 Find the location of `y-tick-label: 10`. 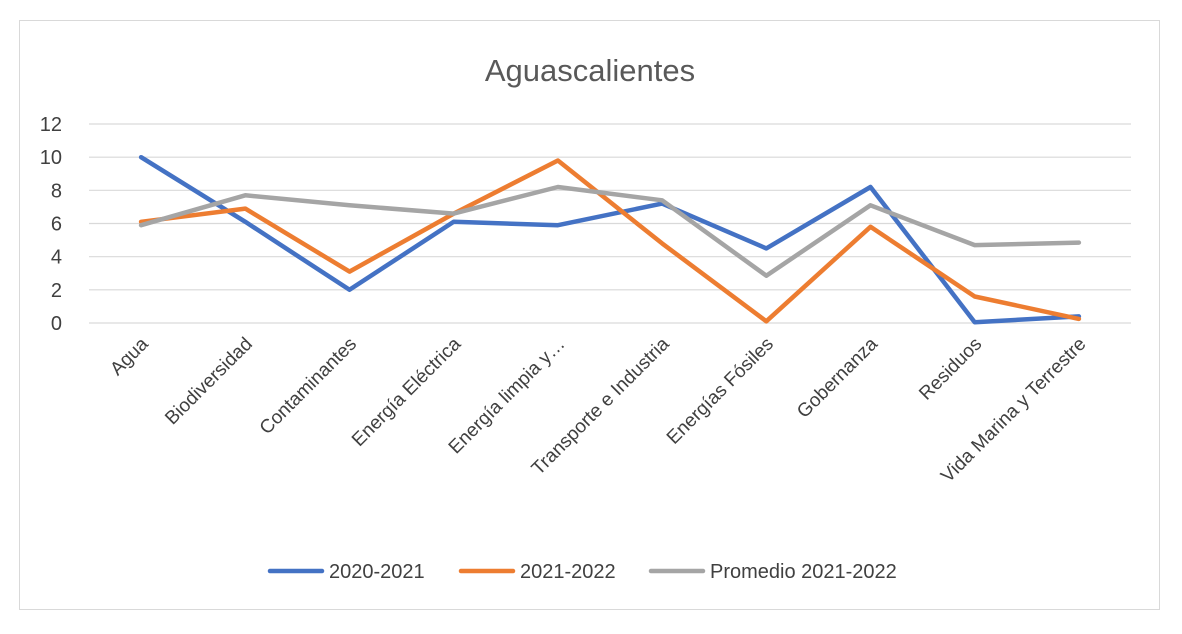

y-tick-label: 10 is located at coordinates (51, 158).